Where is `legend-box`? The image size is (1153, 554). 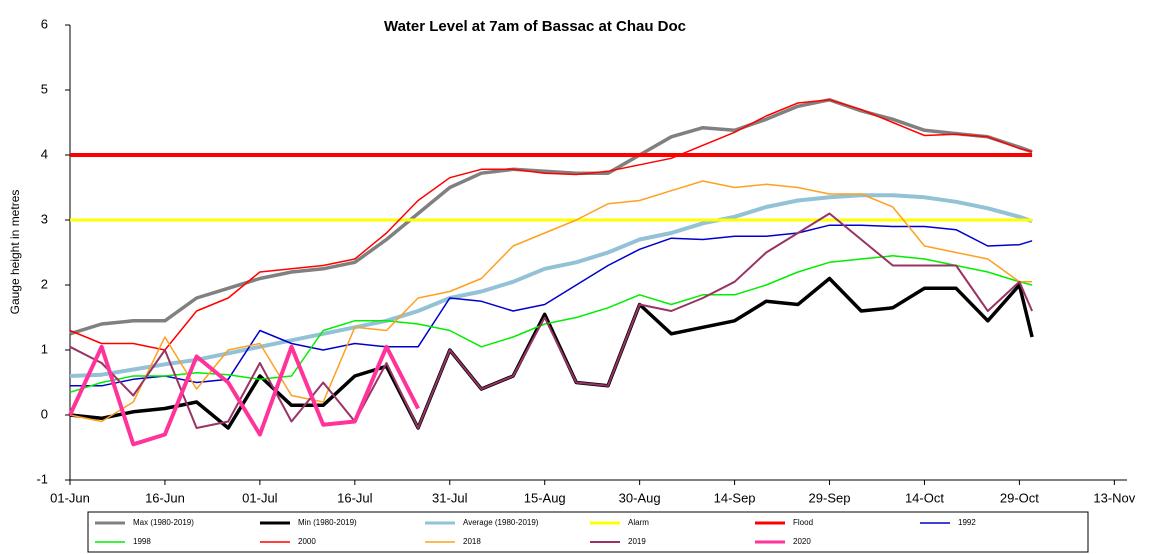
legend-box is located at coordinates (588, 532).